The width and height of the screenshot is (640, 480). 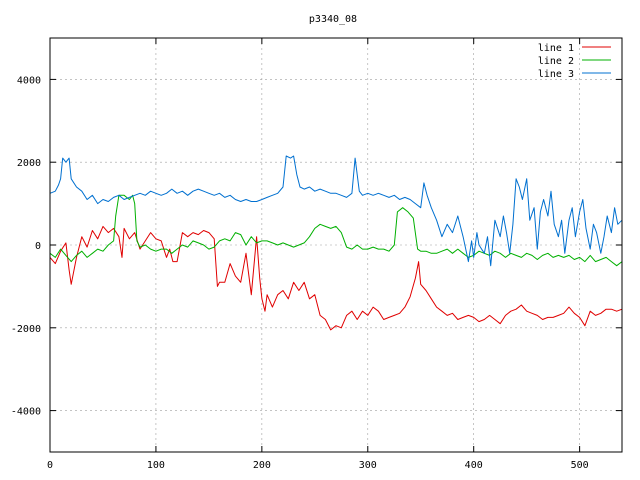 What do you see at coordinates (368, 465) in the screenshot?
I see `x-tick-label: 300` at bounding box center [368, 465].